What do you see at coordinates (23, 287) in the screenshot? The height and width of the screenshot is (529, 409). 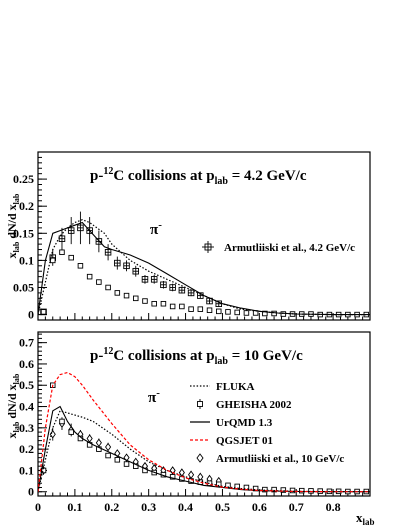 I see `y-tick-label: 0.05` at bounding box center [23, 287].